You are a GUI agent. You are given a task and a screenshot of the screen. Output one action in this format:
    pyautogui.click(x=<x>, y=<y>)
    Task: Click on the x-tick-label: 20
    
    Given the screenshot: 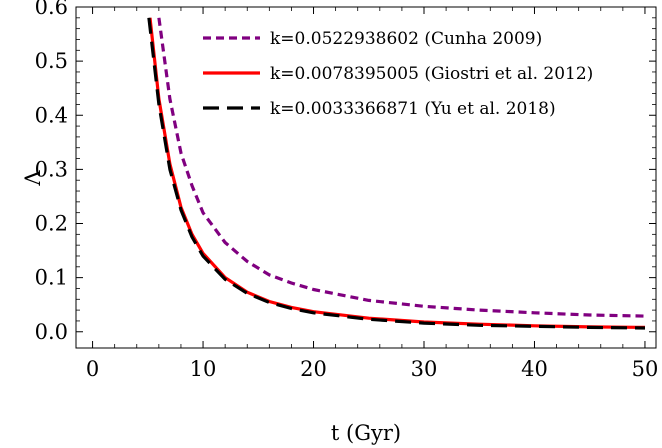 What is the action you would take?
    pyautogui.click(x=313, y=369)
    